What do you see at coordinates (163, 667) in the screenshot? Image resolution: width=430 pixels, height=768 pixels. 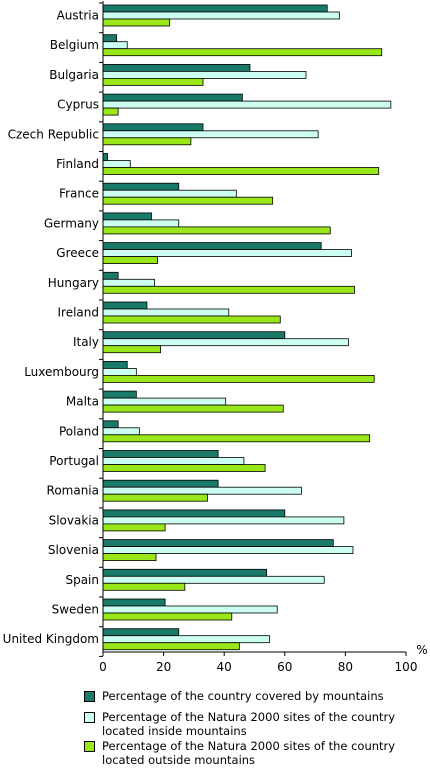 I see `x-tick-label: 20` at bounding box center [163, 667].